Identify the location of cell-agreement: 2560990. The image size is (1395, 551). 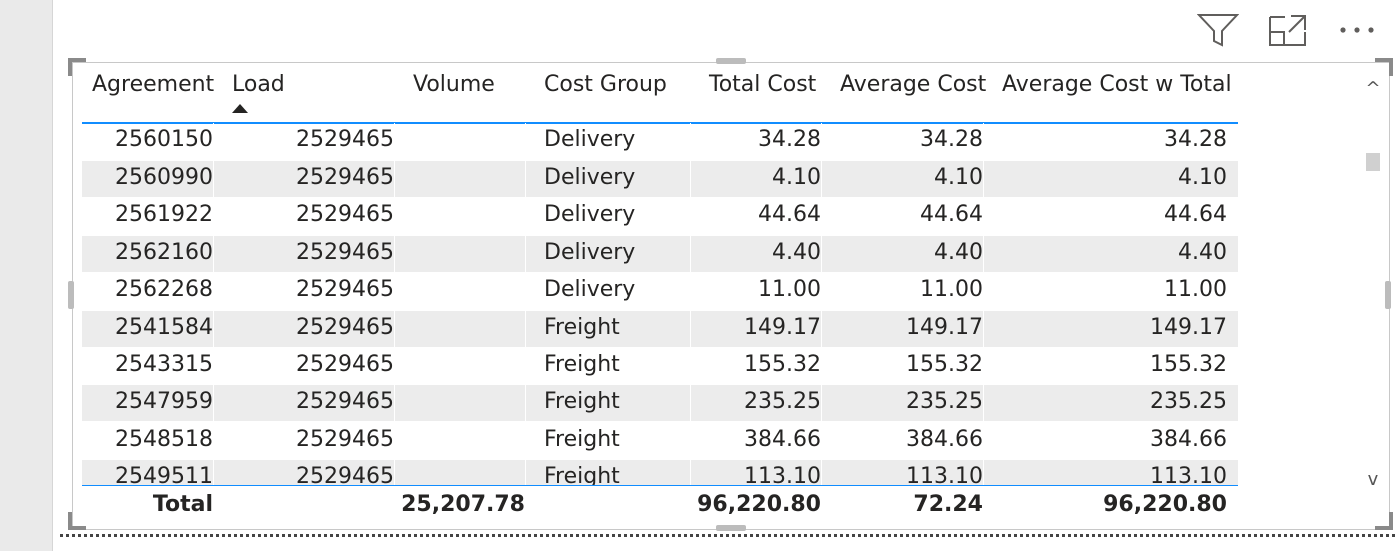
(164, 177).